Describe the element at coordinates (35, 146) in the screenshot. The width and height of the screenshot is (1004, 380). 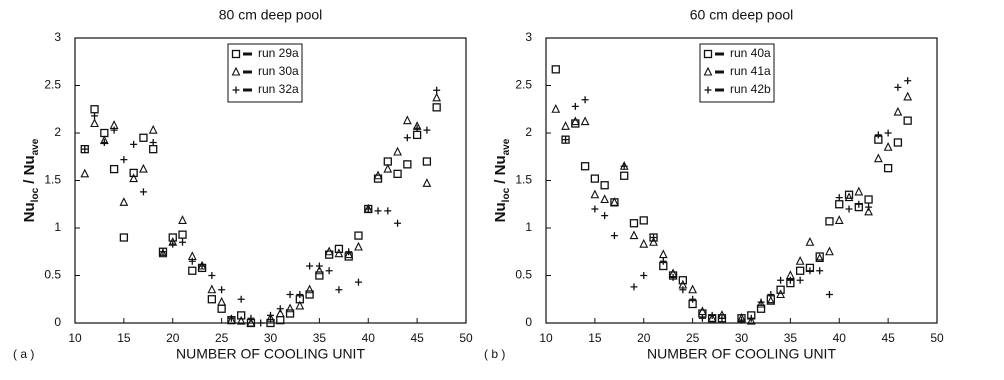
I see `y-label-subscript: ave` at that location.